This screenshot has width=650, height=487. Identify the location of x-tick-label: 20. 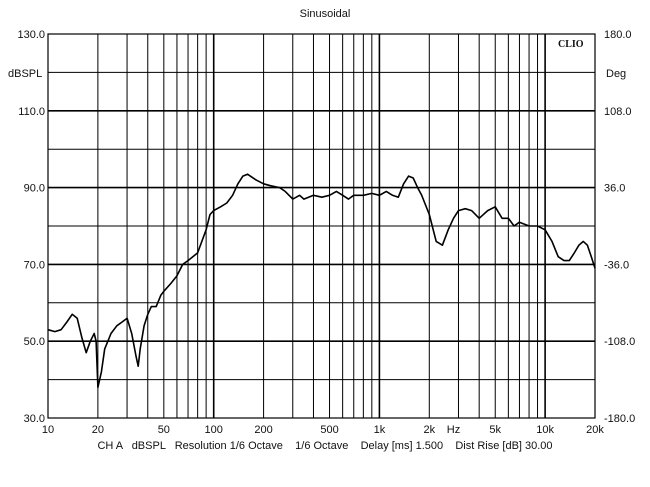
(98, 430).